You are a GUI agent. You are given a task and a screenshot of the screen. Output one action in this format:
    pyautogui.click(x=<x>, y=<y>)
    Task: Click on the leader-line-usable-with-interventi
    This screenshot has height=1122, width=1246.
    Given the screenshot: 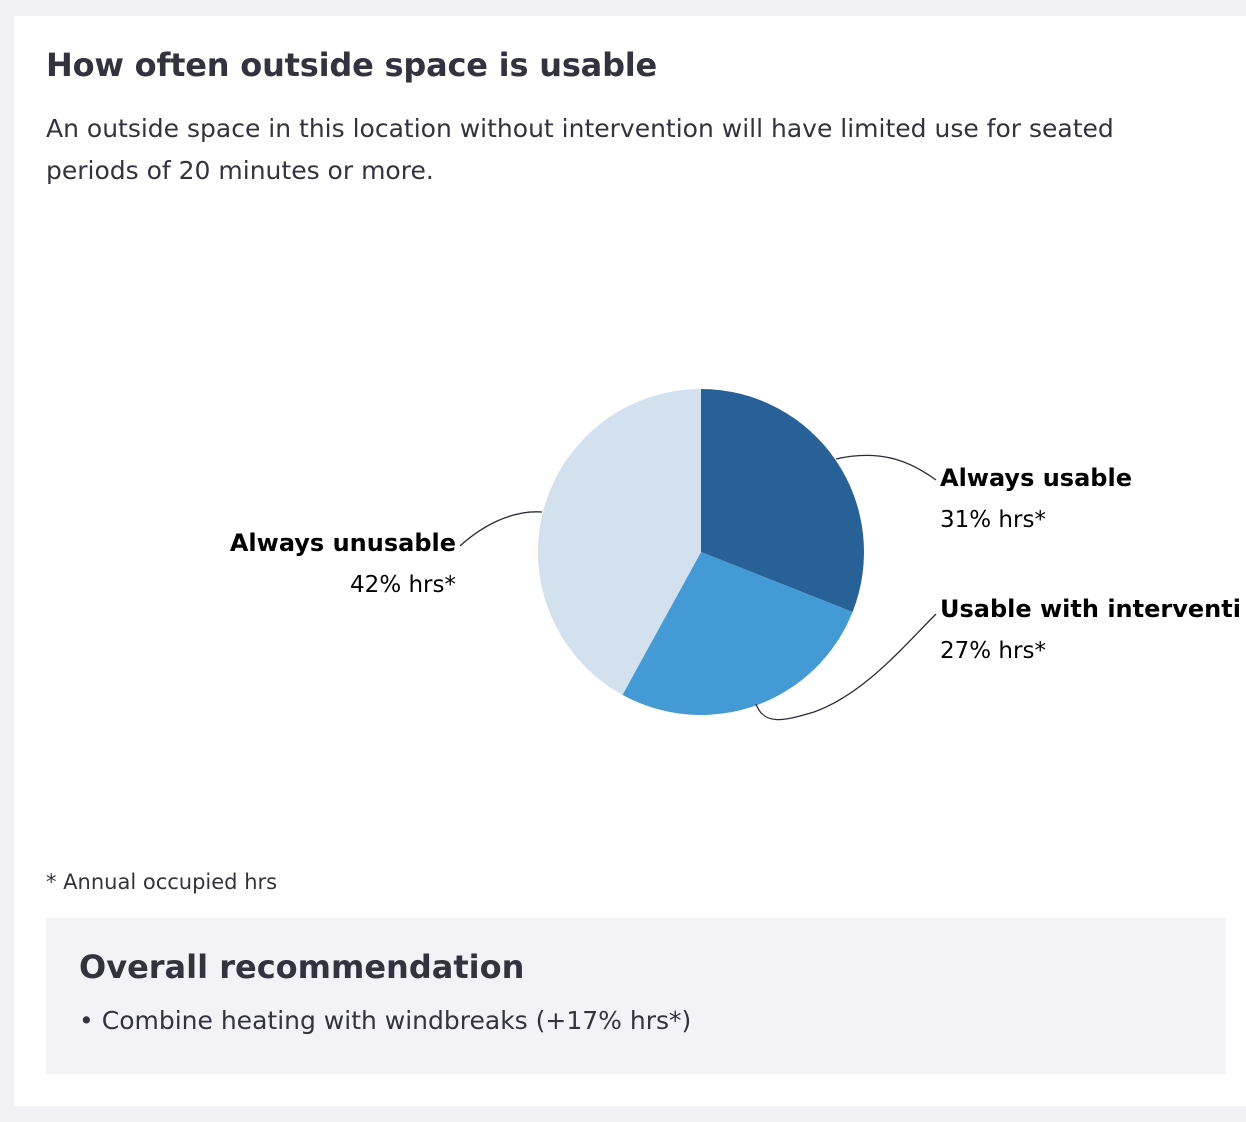 What is the action you would take?
    pyautogui.click(x=846, y=667)
    